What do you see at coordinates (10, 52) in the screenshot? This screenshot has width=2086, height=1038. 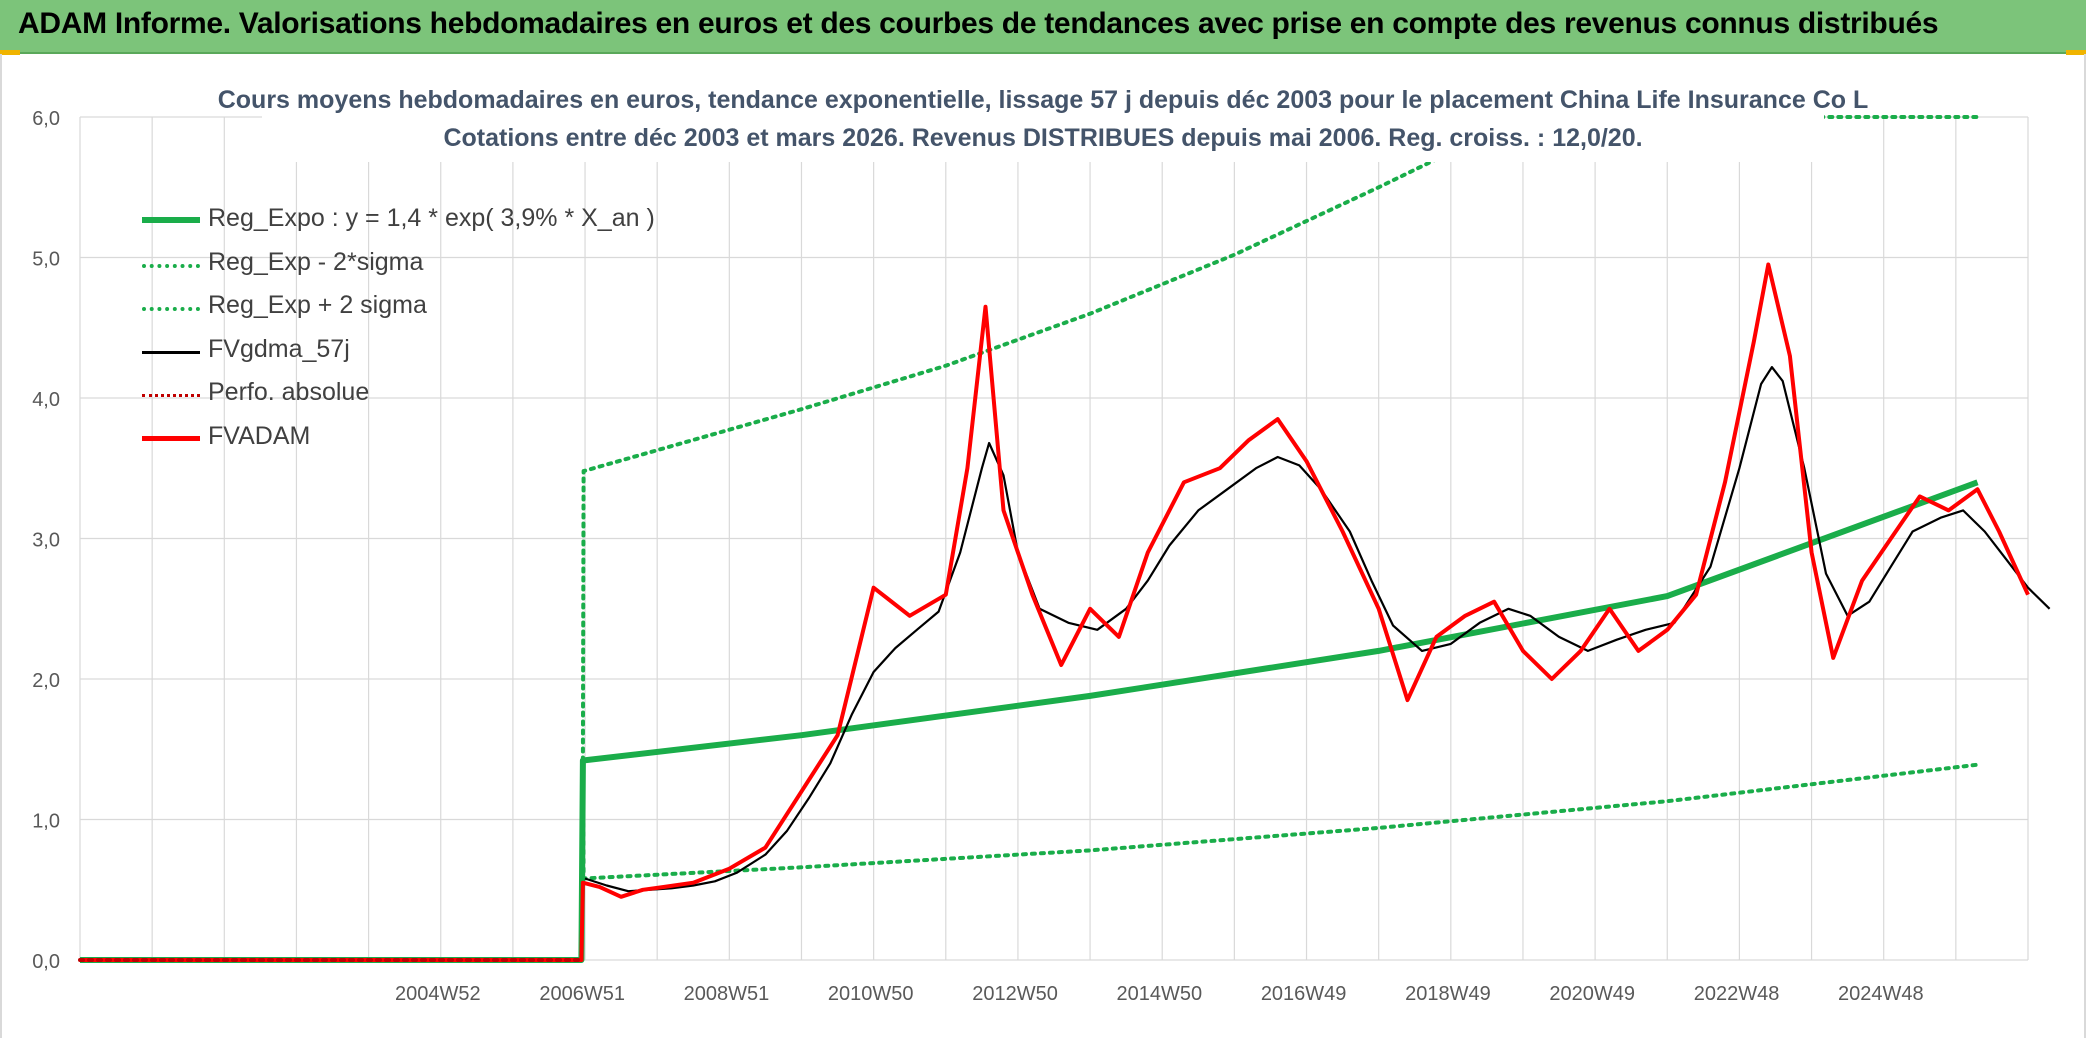 I see `corner-mark-left` at bounding box center [10, 52].